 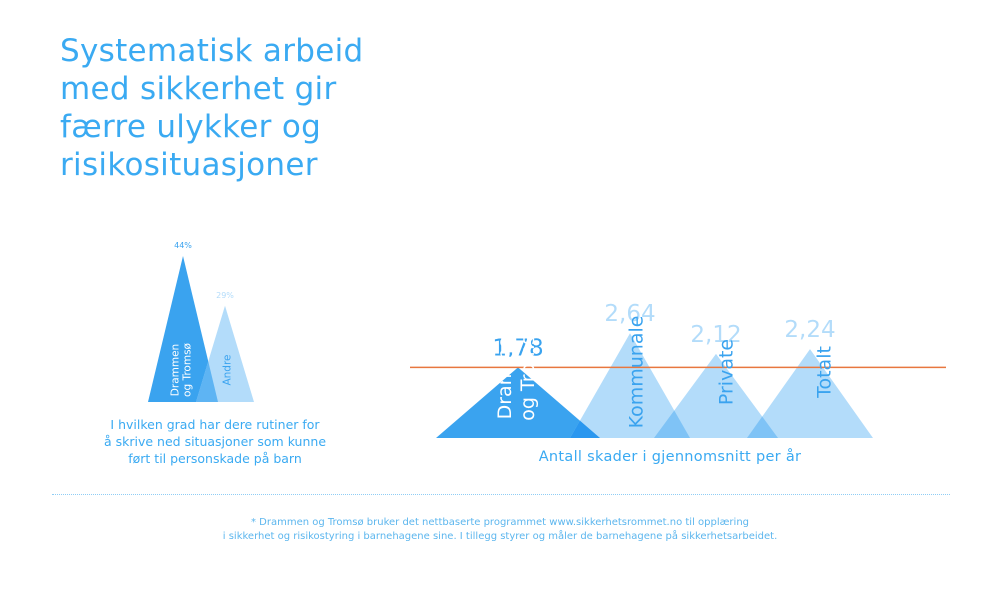 I want to click on category-label-1-1: Kommunale, so click(x=637, y=372).